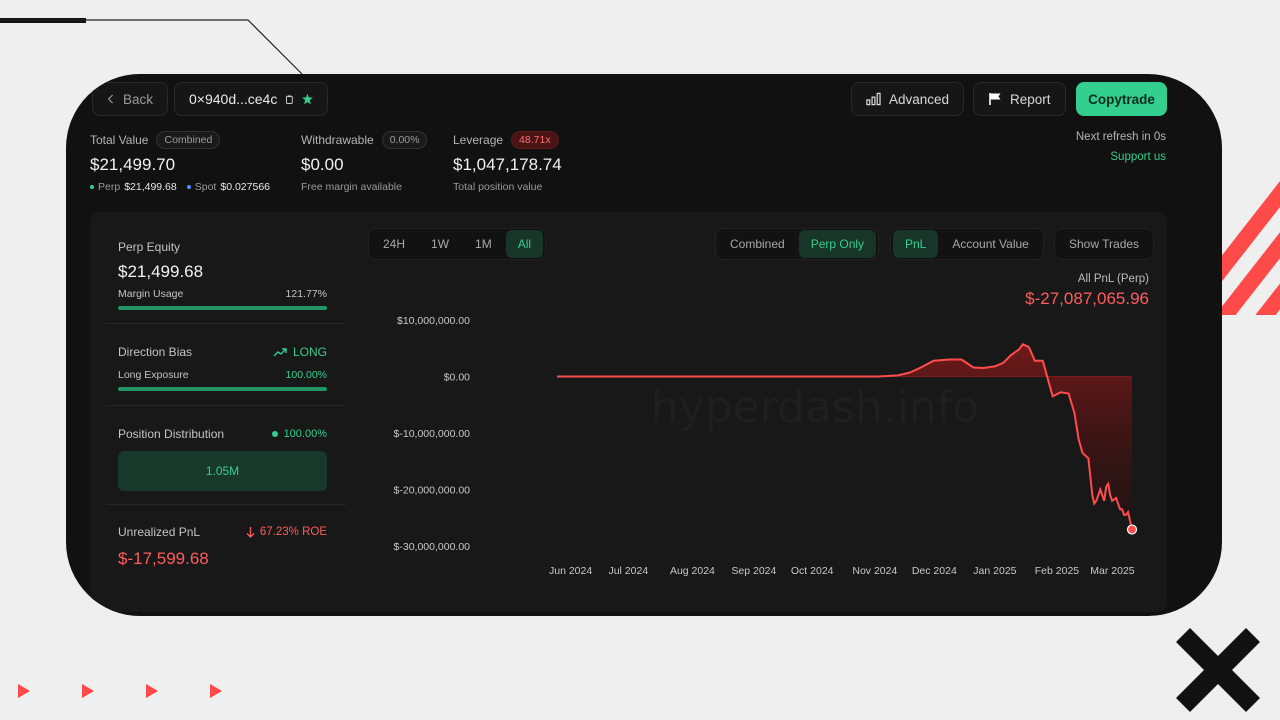 The height and width of the screenshot is (720, 1280). What do you see at coordinates (1030, 99) in the screenshot?
I see `report-label: Report` at bounding box center [1030, 99].